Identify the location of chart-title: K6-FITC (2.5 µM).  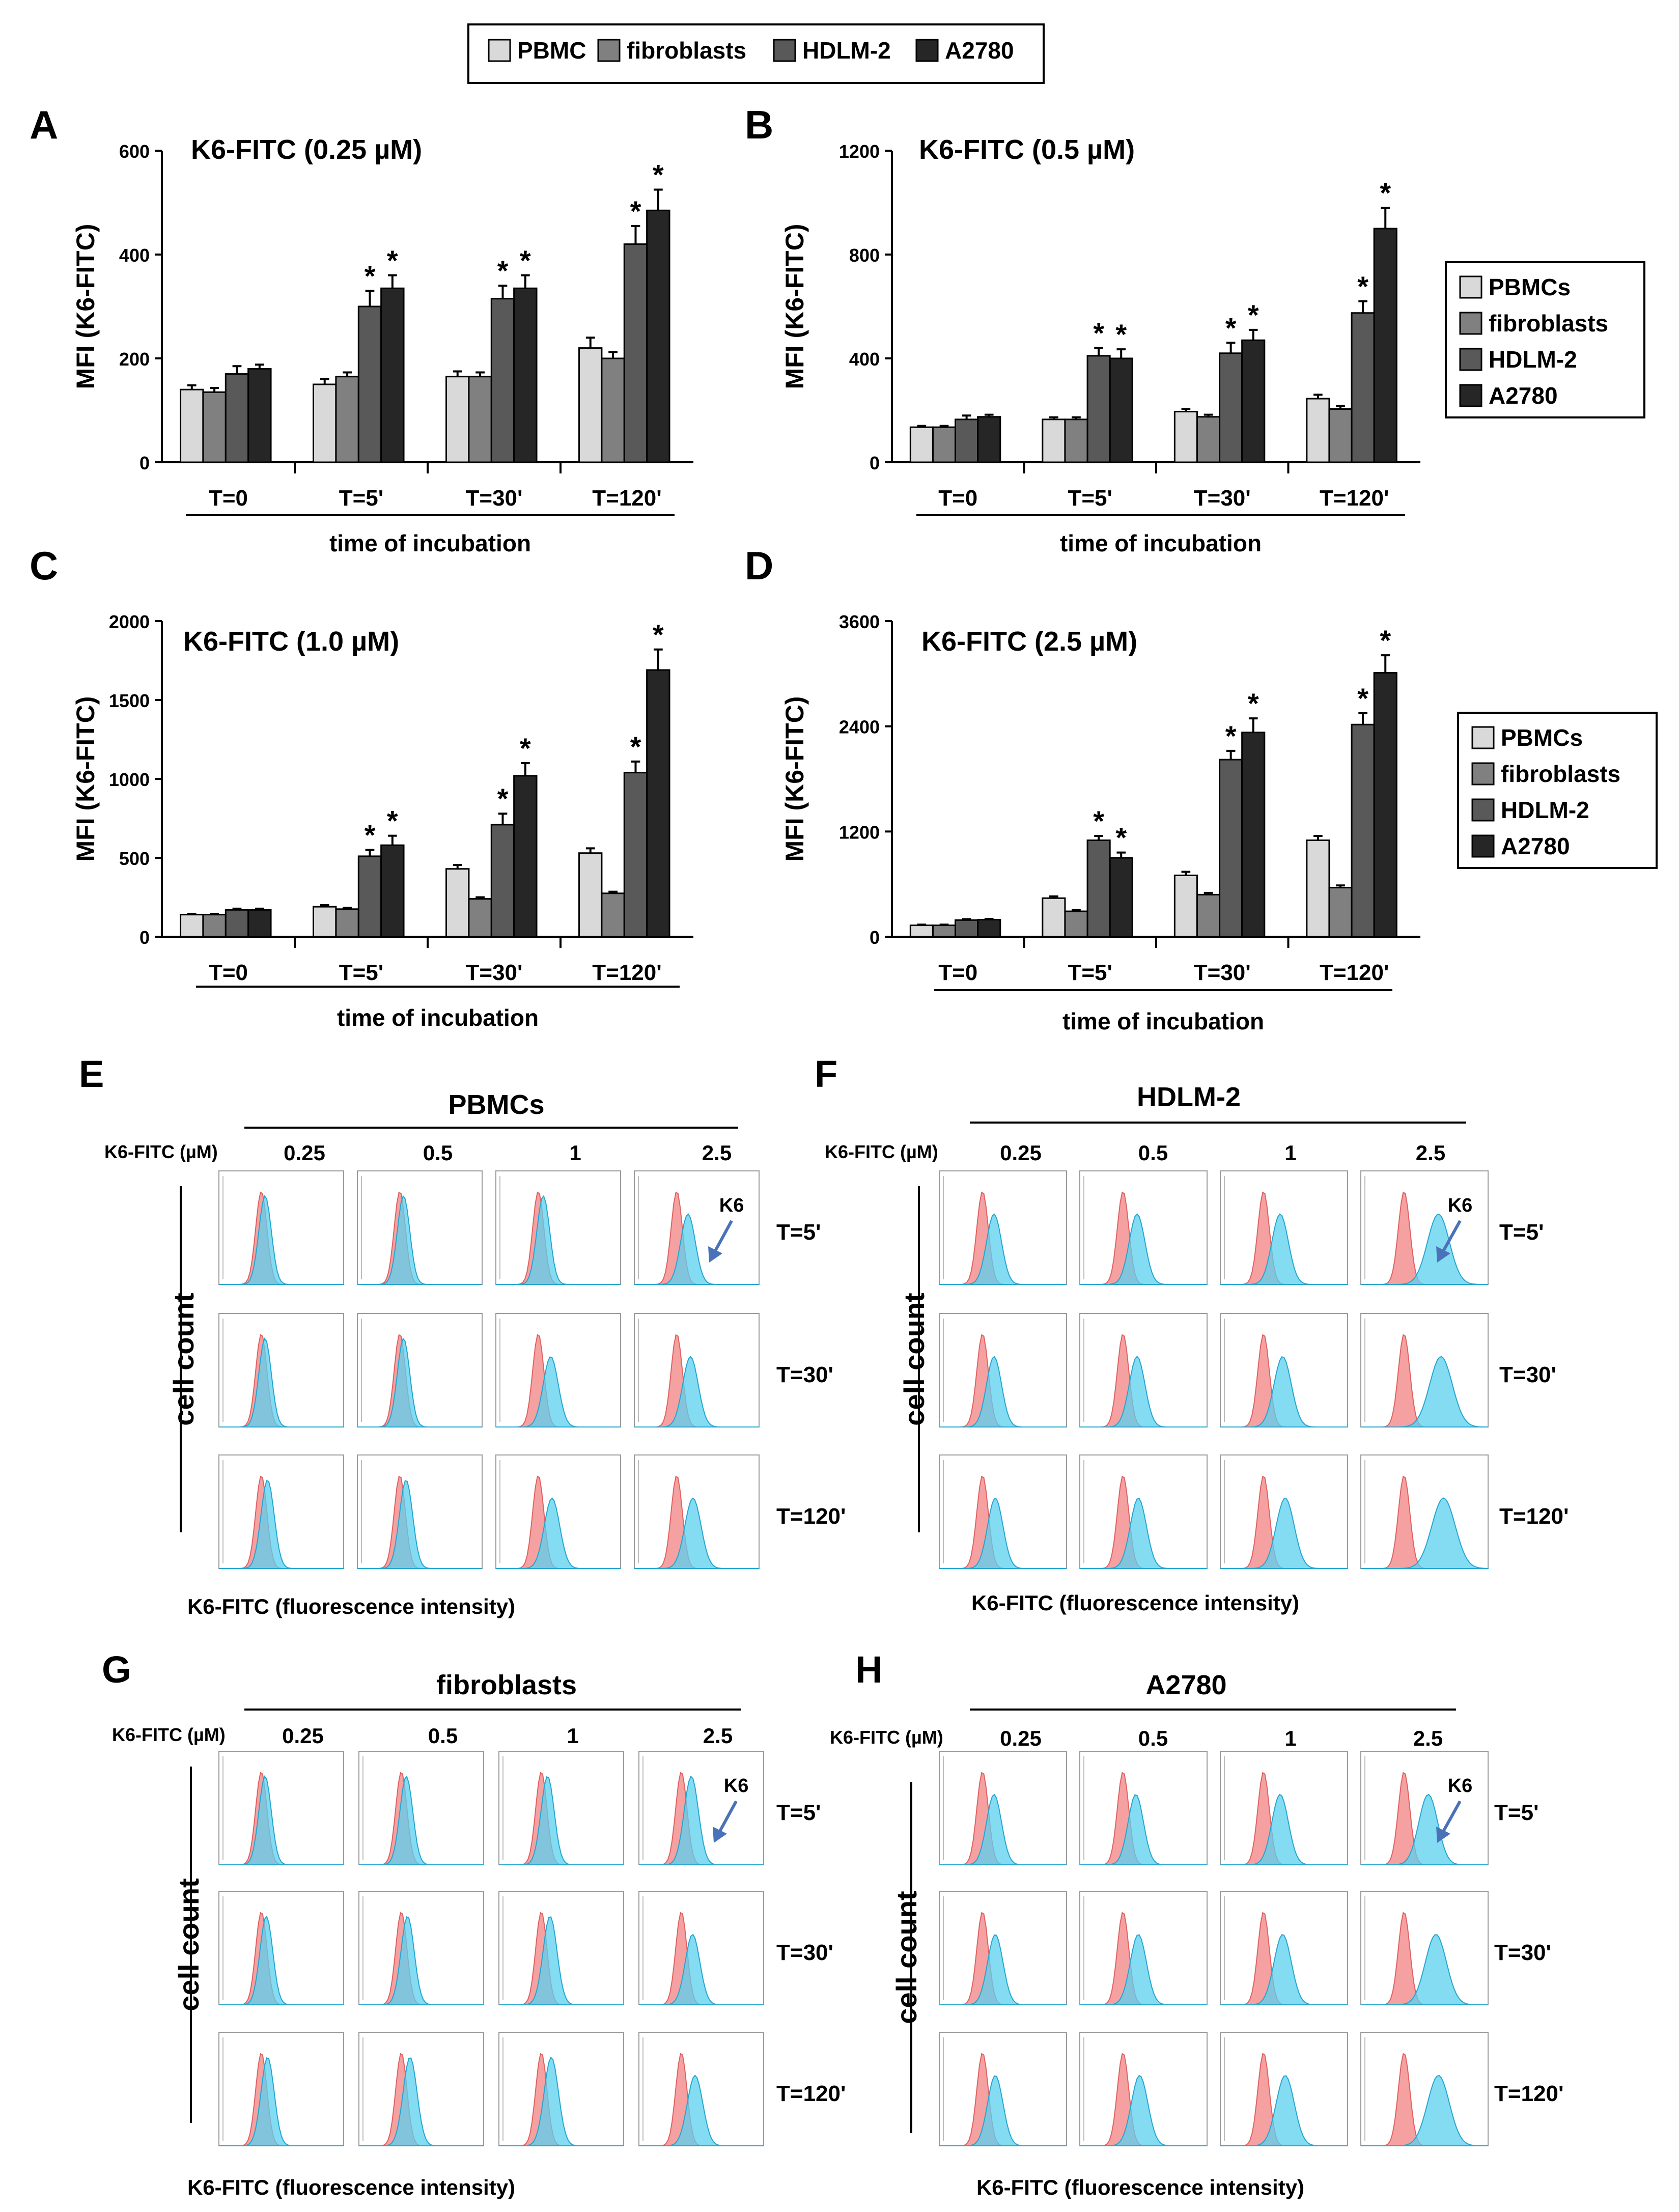
(1029, 641).